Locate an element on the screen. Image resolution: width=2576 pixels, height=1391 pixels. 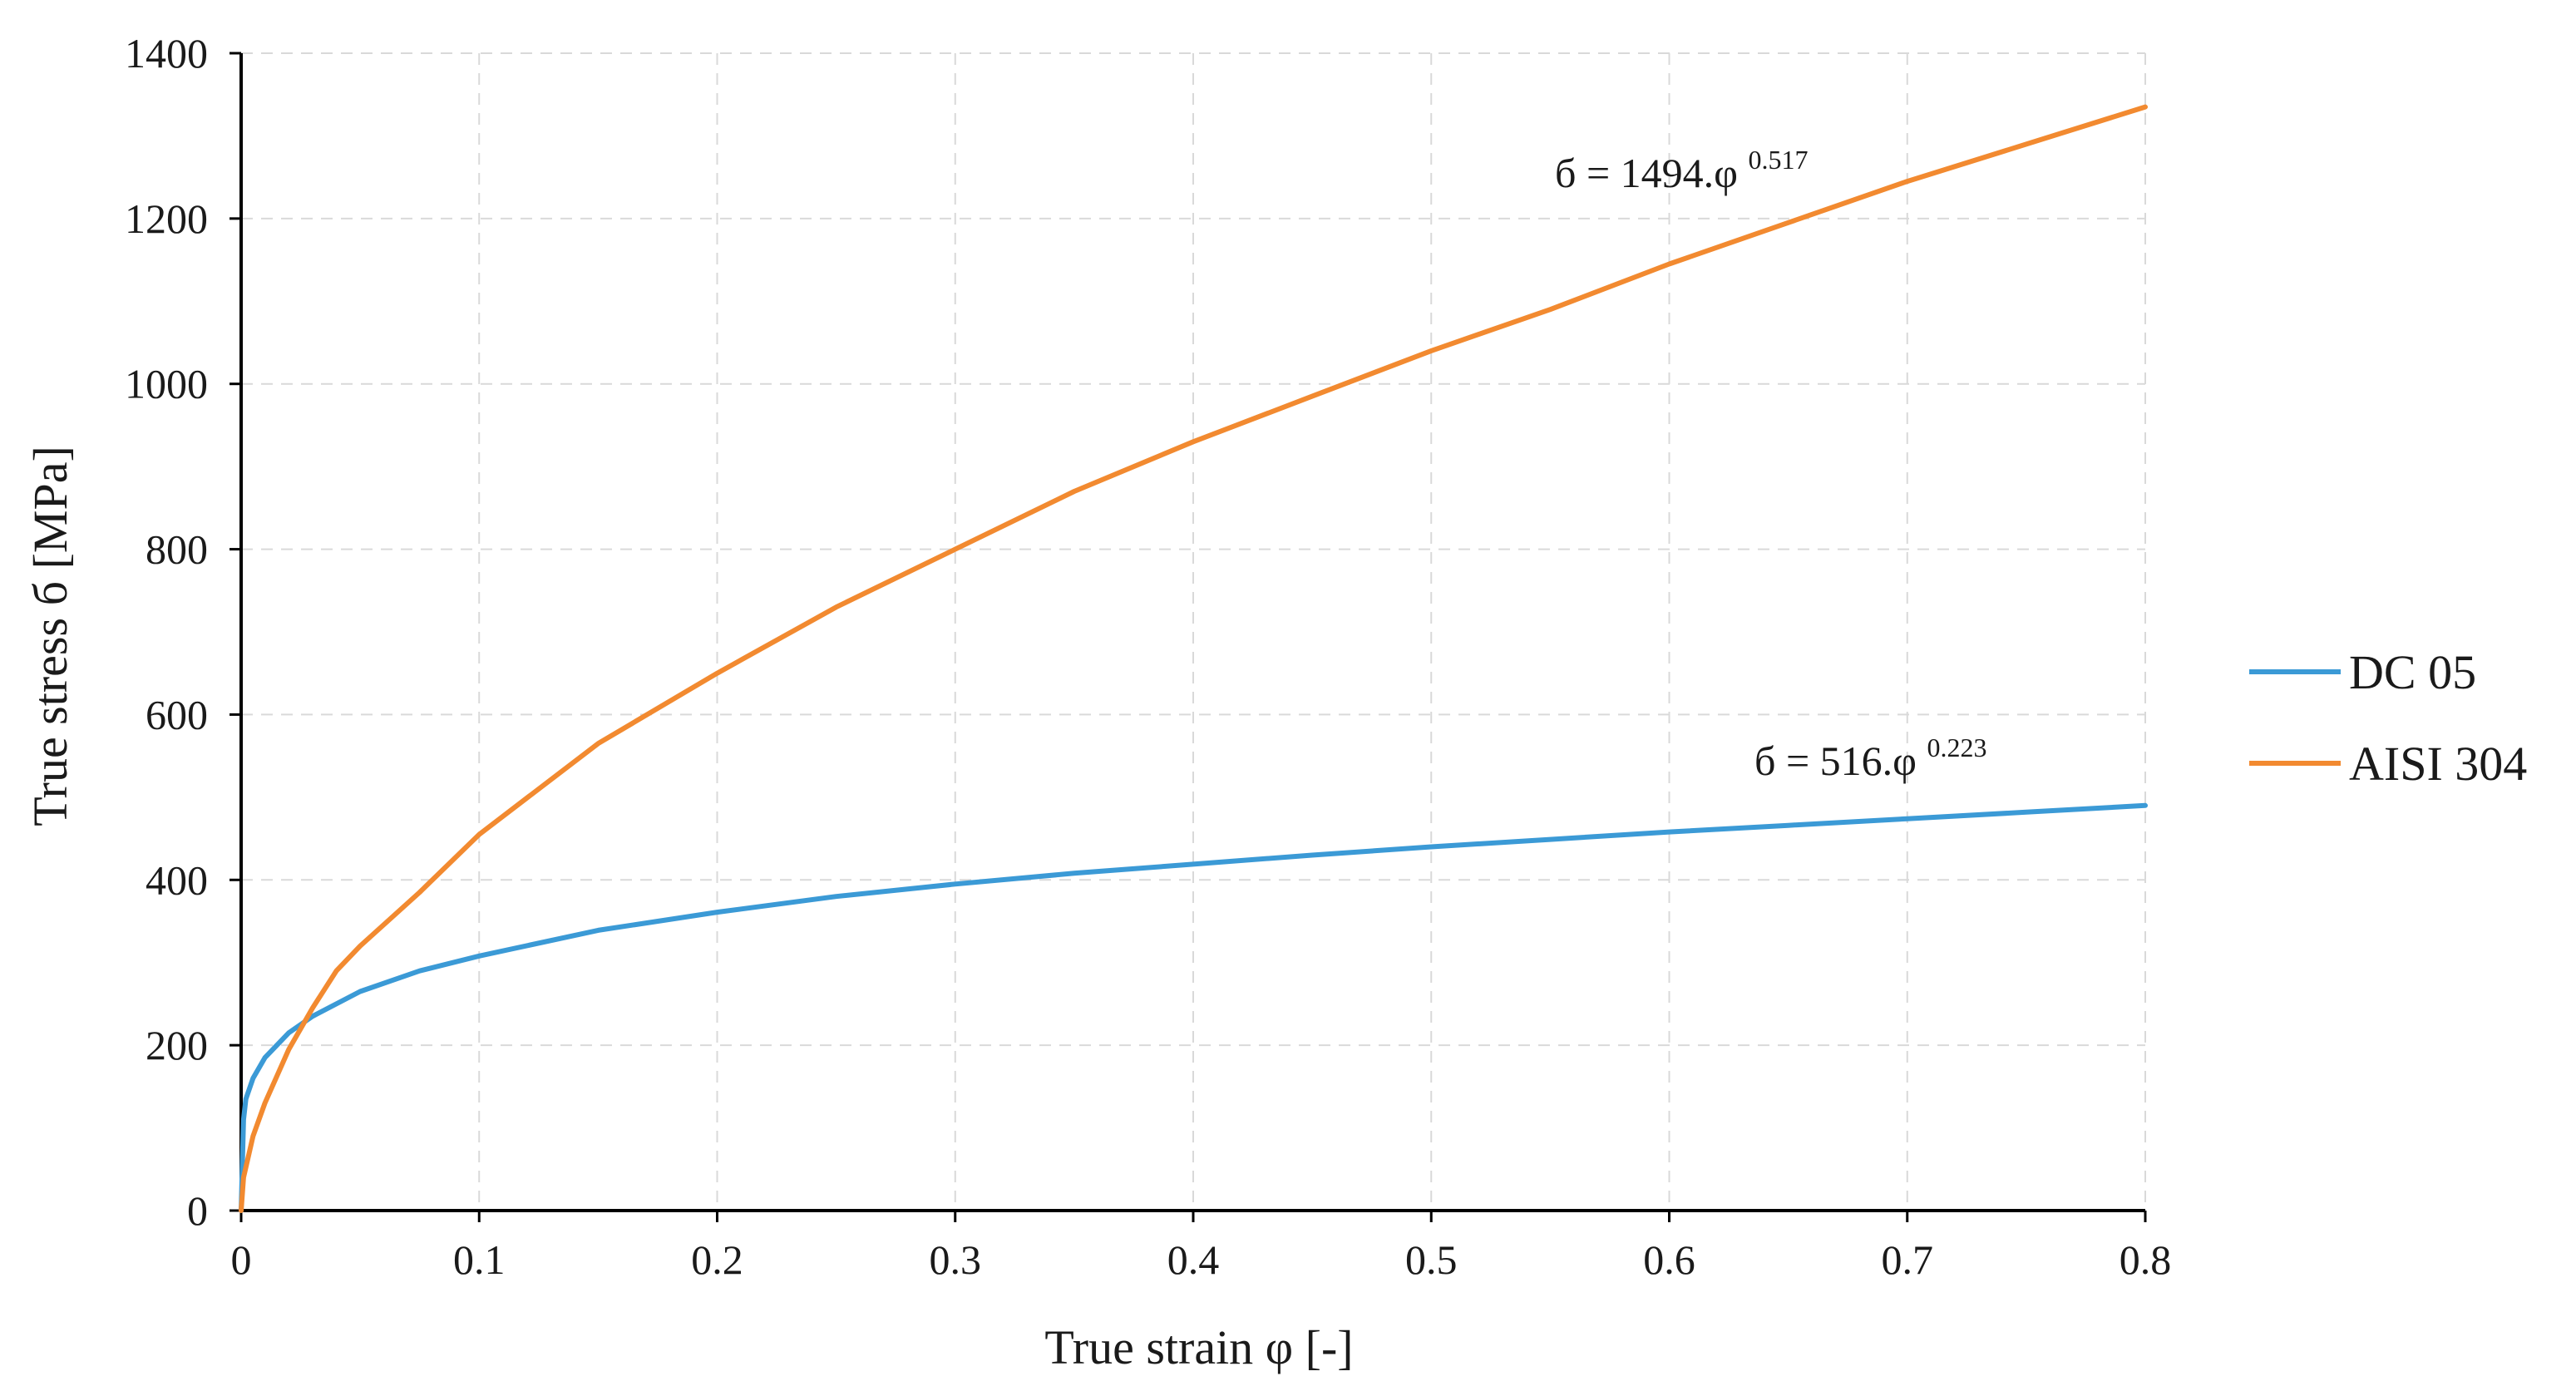
equation-dc-05: б = 516.φ 0.223 is located at coordinates (1870, 758).